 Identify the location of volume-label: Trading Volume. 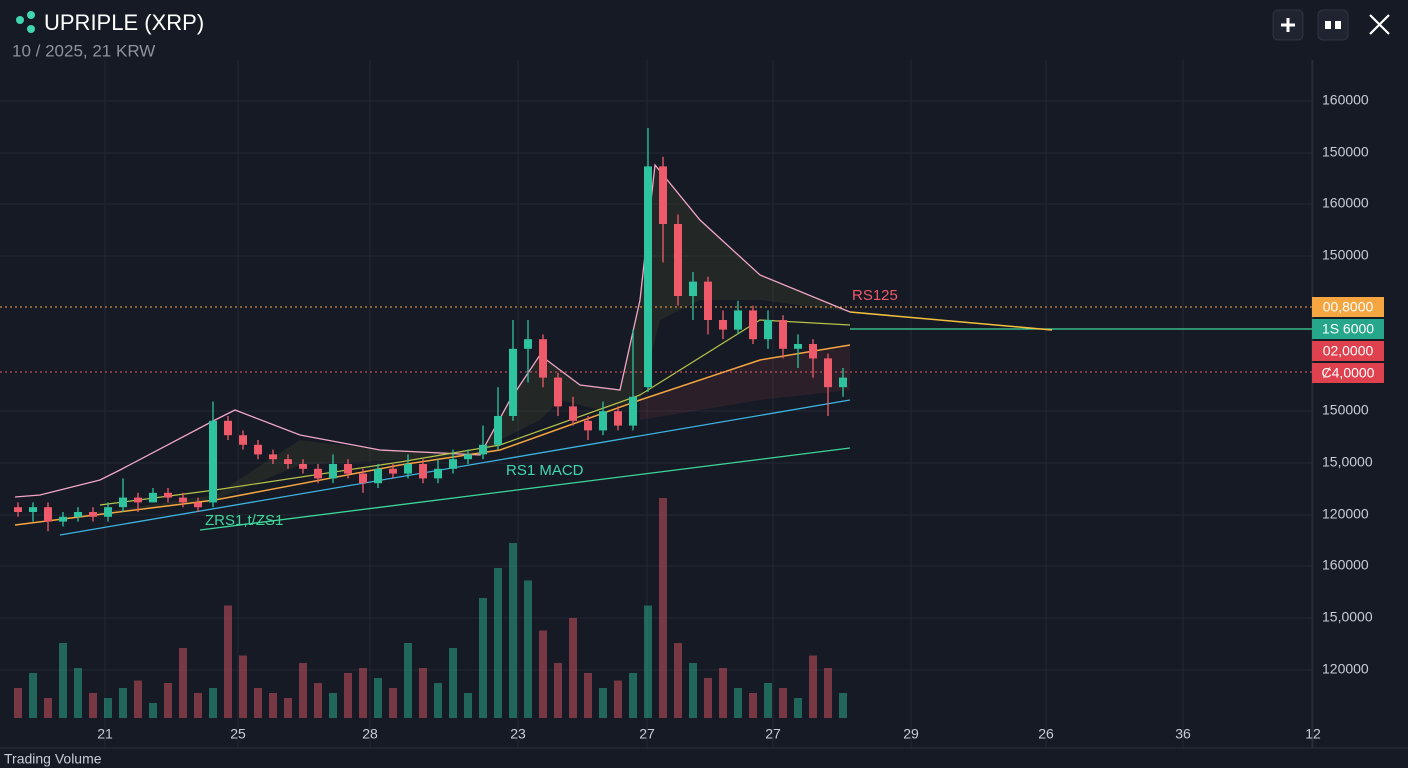
(53, 759).